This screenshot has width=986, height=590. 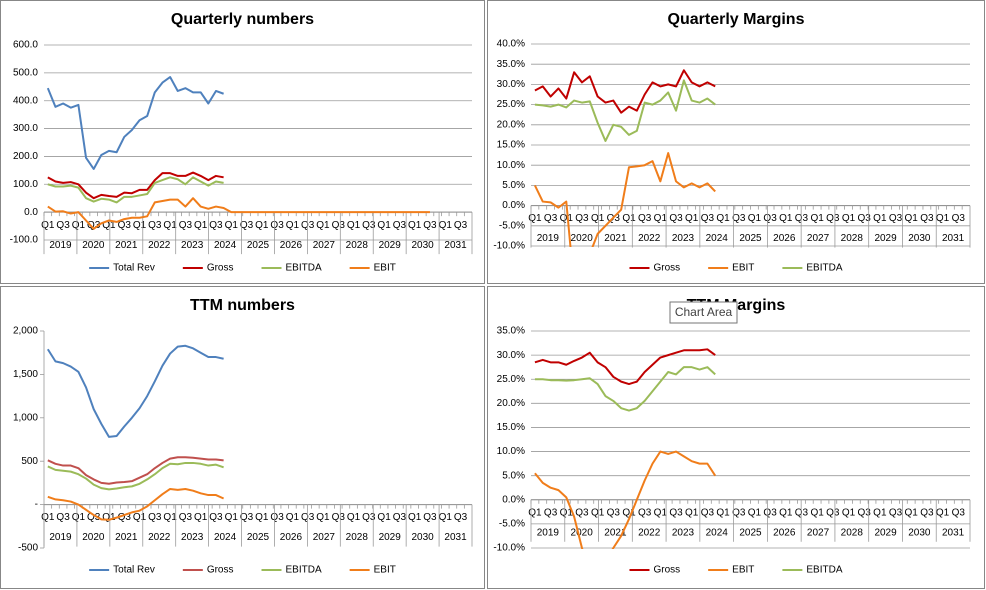 I want to click on legend-item: Gross, so click(x=654, y=570).